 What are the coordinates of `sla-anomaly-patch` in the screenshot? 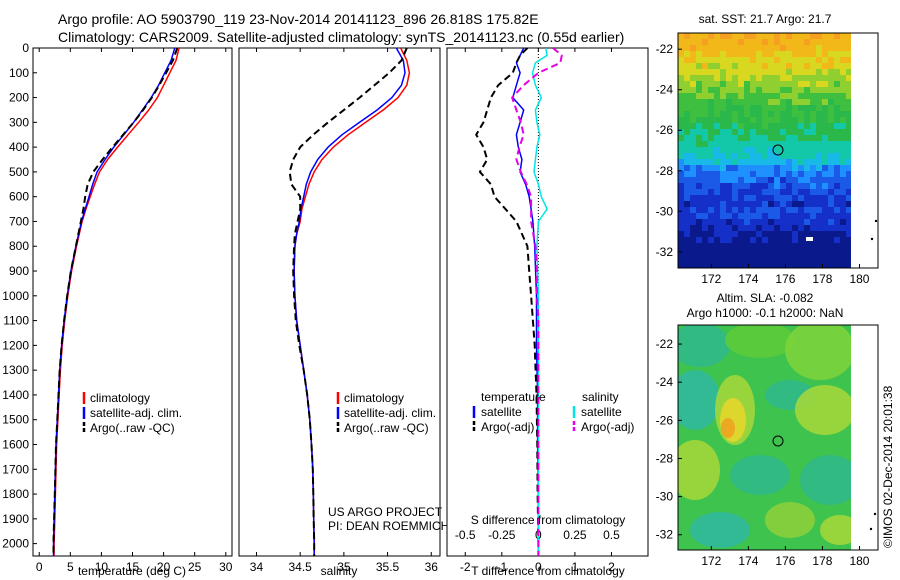 It's located at (823, 410).